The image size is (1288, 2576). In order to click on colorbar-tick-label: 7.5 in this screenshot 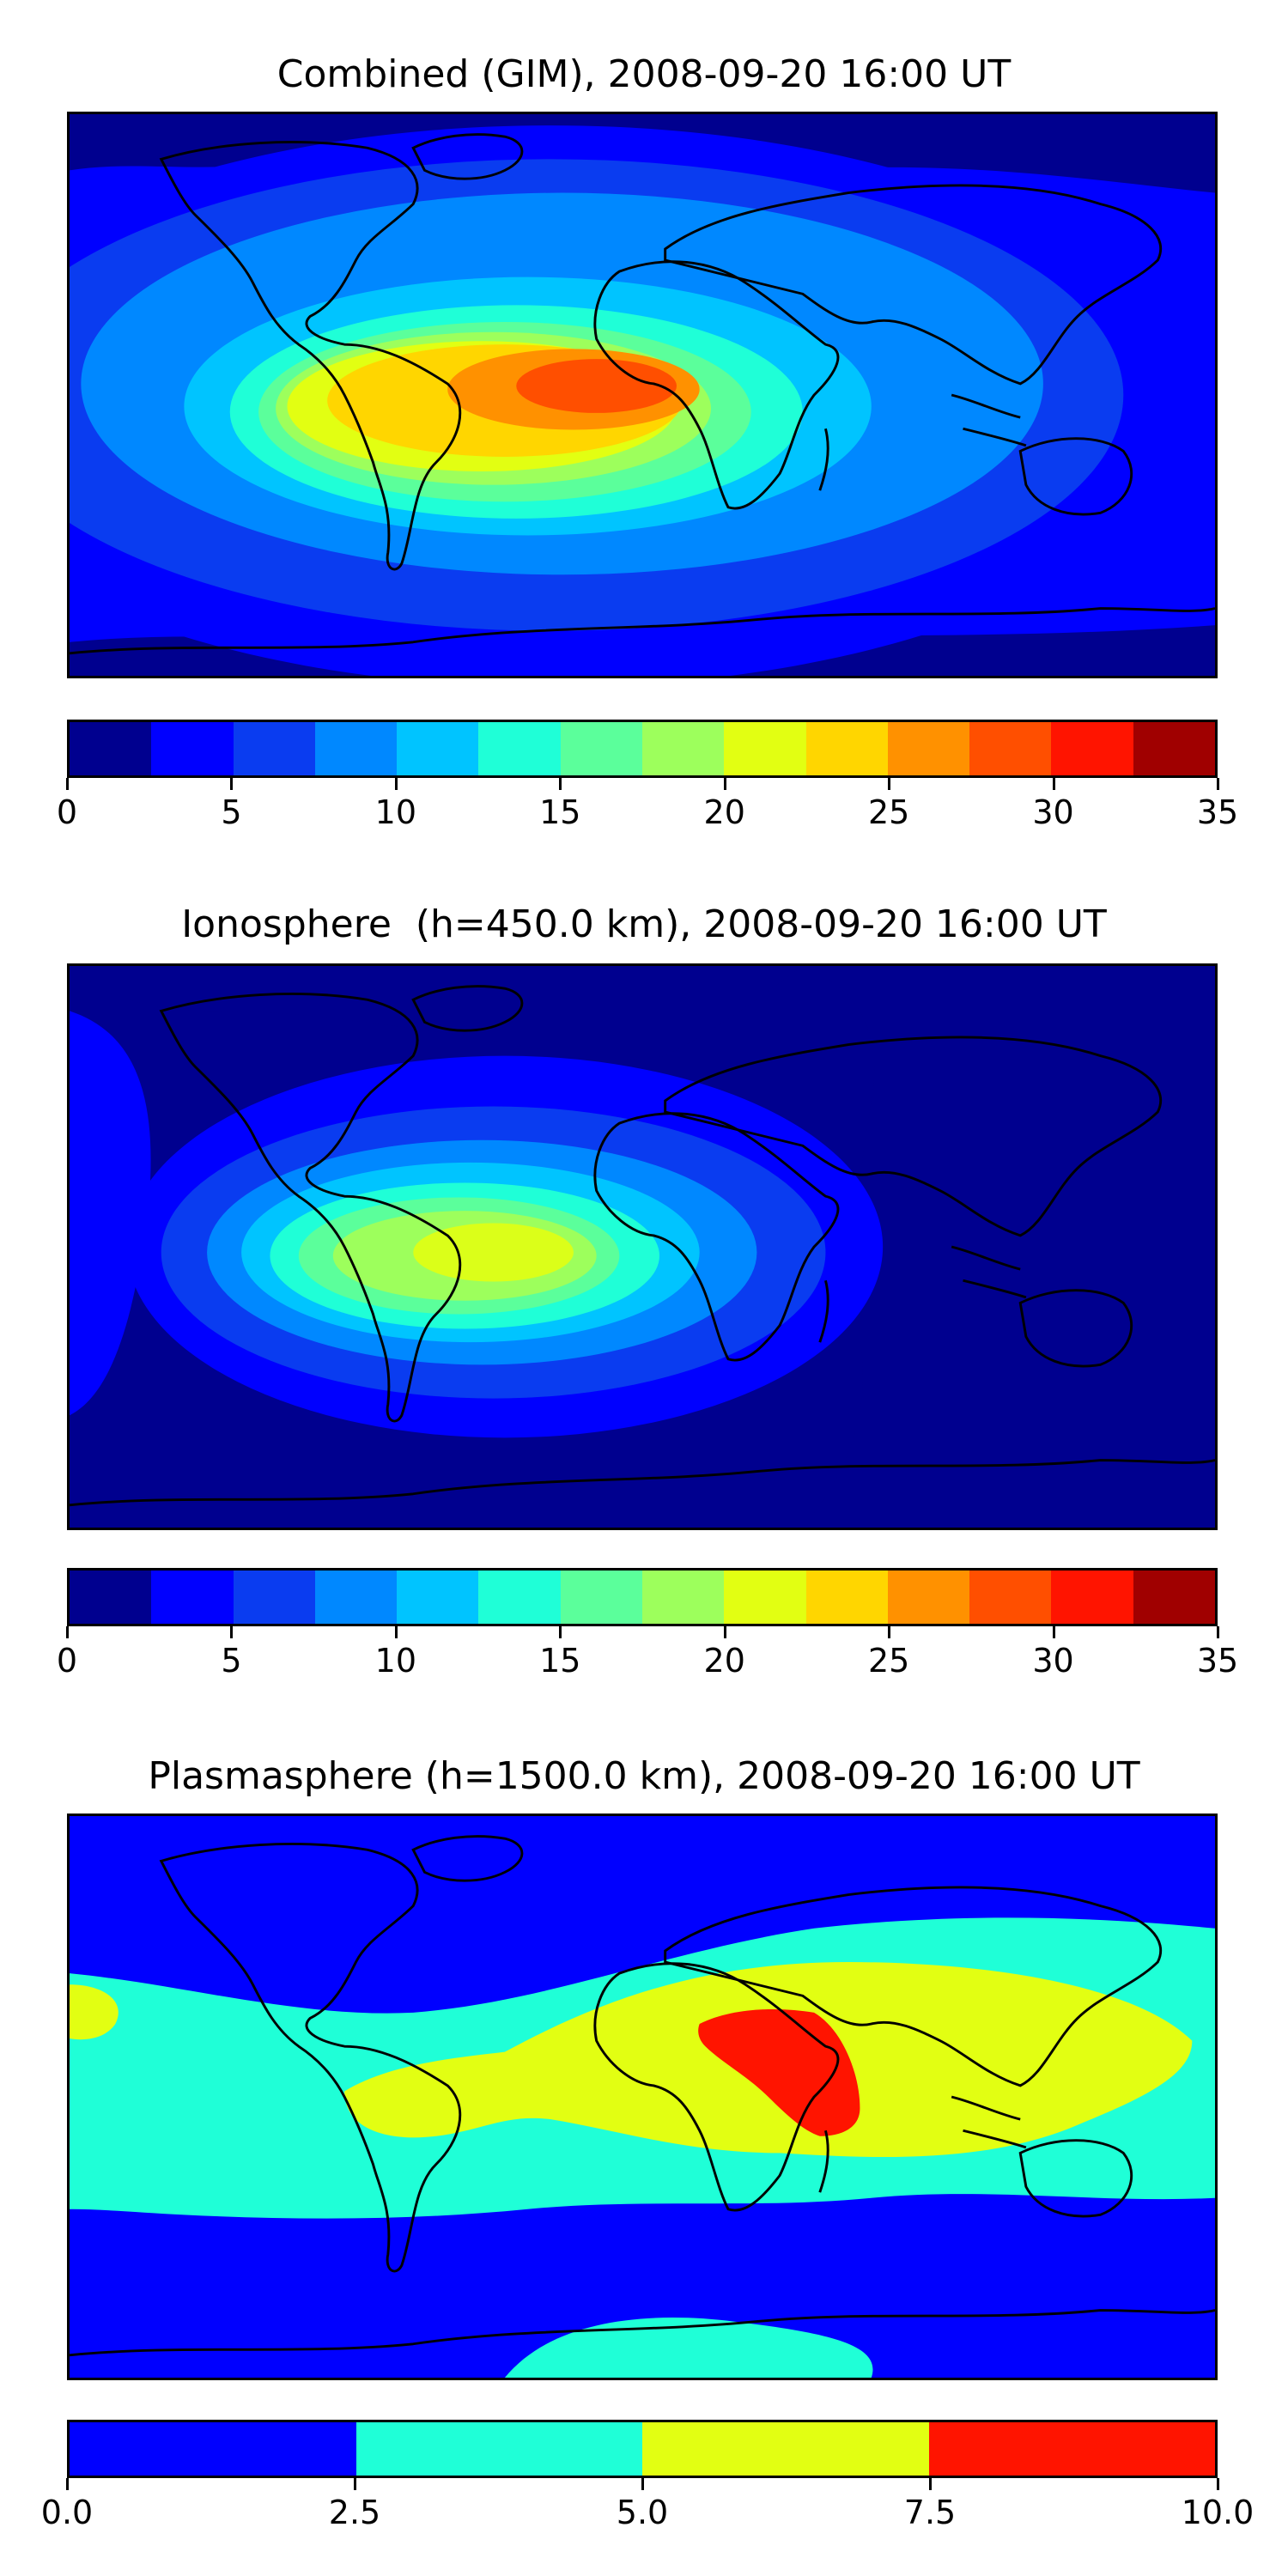, I will do `click(930, 2513)`.